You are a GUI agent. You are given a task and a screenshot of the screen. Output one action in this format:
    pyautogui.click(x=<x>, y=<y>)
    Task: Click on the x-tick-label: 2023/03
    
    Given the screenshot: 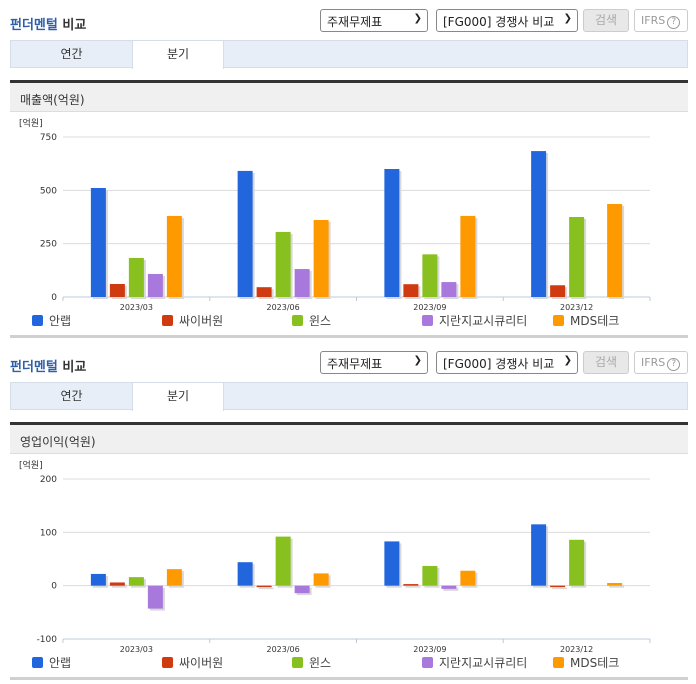 What is the action you would take?
    pyautogui.click(x=136, y=649)
    